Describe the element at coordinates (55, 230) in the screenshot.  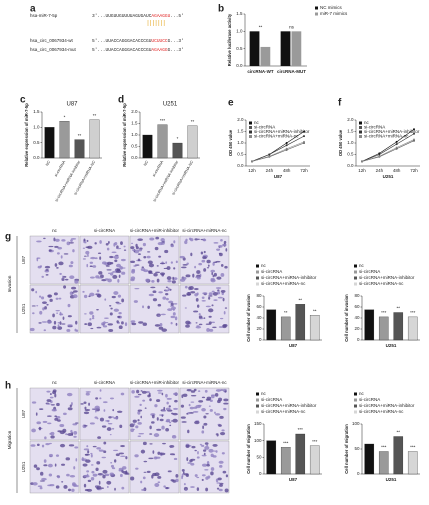
I see `column-label: nc` at that location.